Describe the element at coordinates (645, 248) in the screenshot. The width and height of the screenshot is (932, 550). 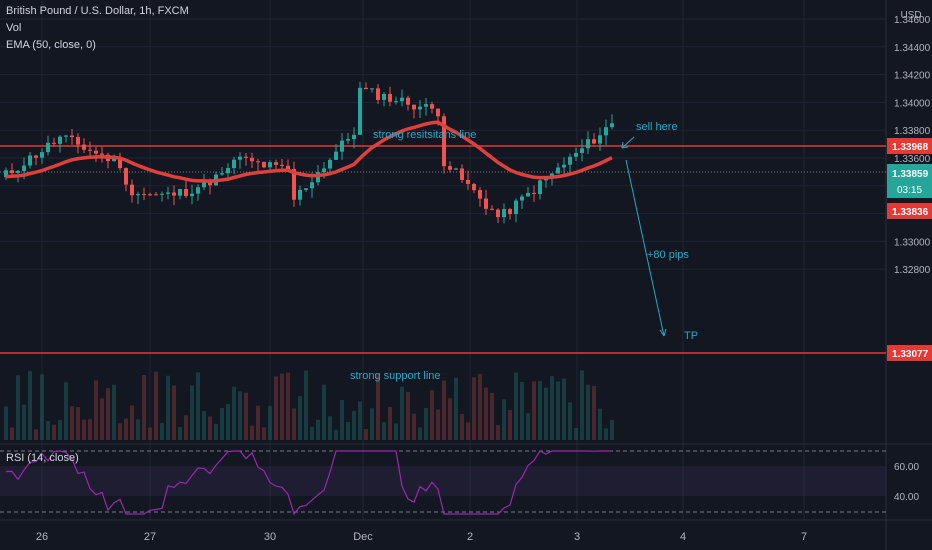
I see `target-arrow` at that location.